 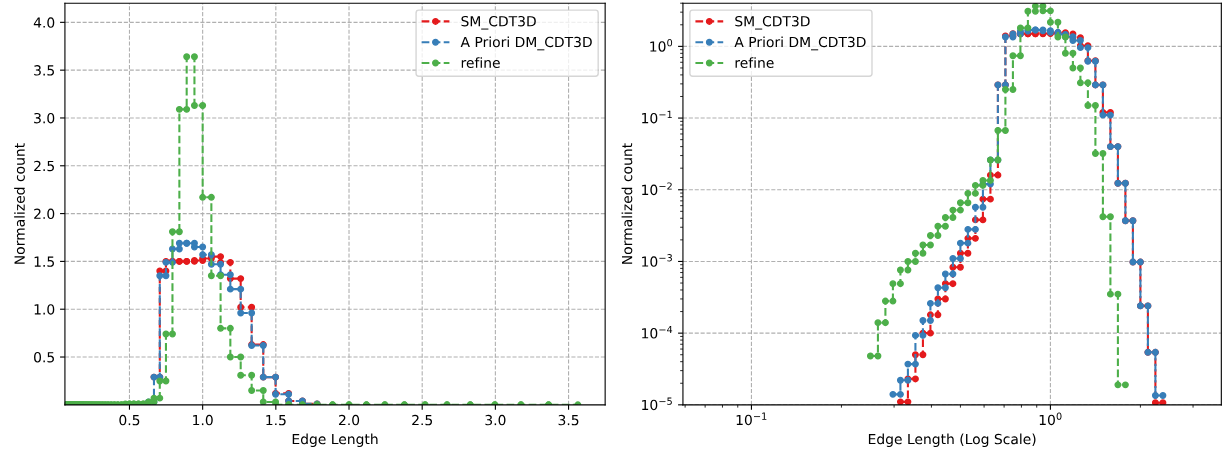 What do you see at coordinates (44, 309) in the screenshot?
I see `y-tick-label: 1.0` at bounding box center [44, 309].